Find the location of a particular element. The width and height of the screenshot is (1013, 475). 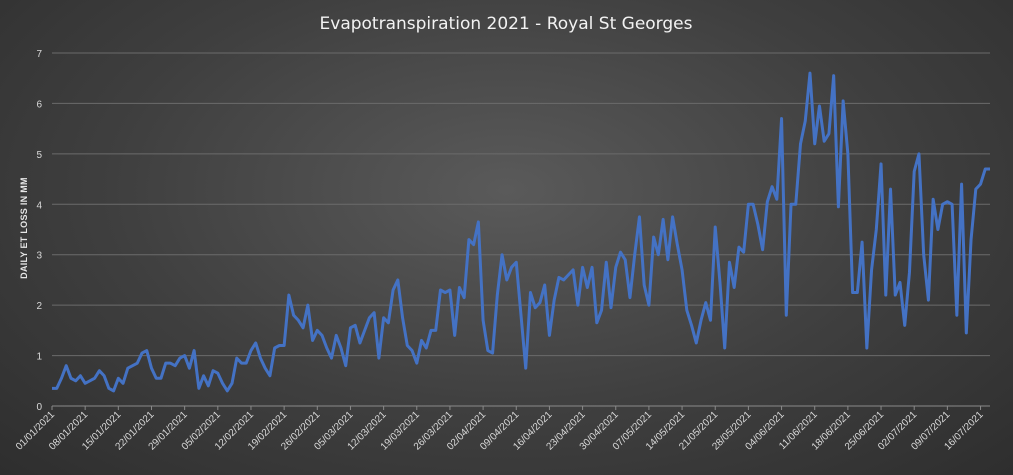

y-tick-label: 0 is located at coordinates (39, 407).